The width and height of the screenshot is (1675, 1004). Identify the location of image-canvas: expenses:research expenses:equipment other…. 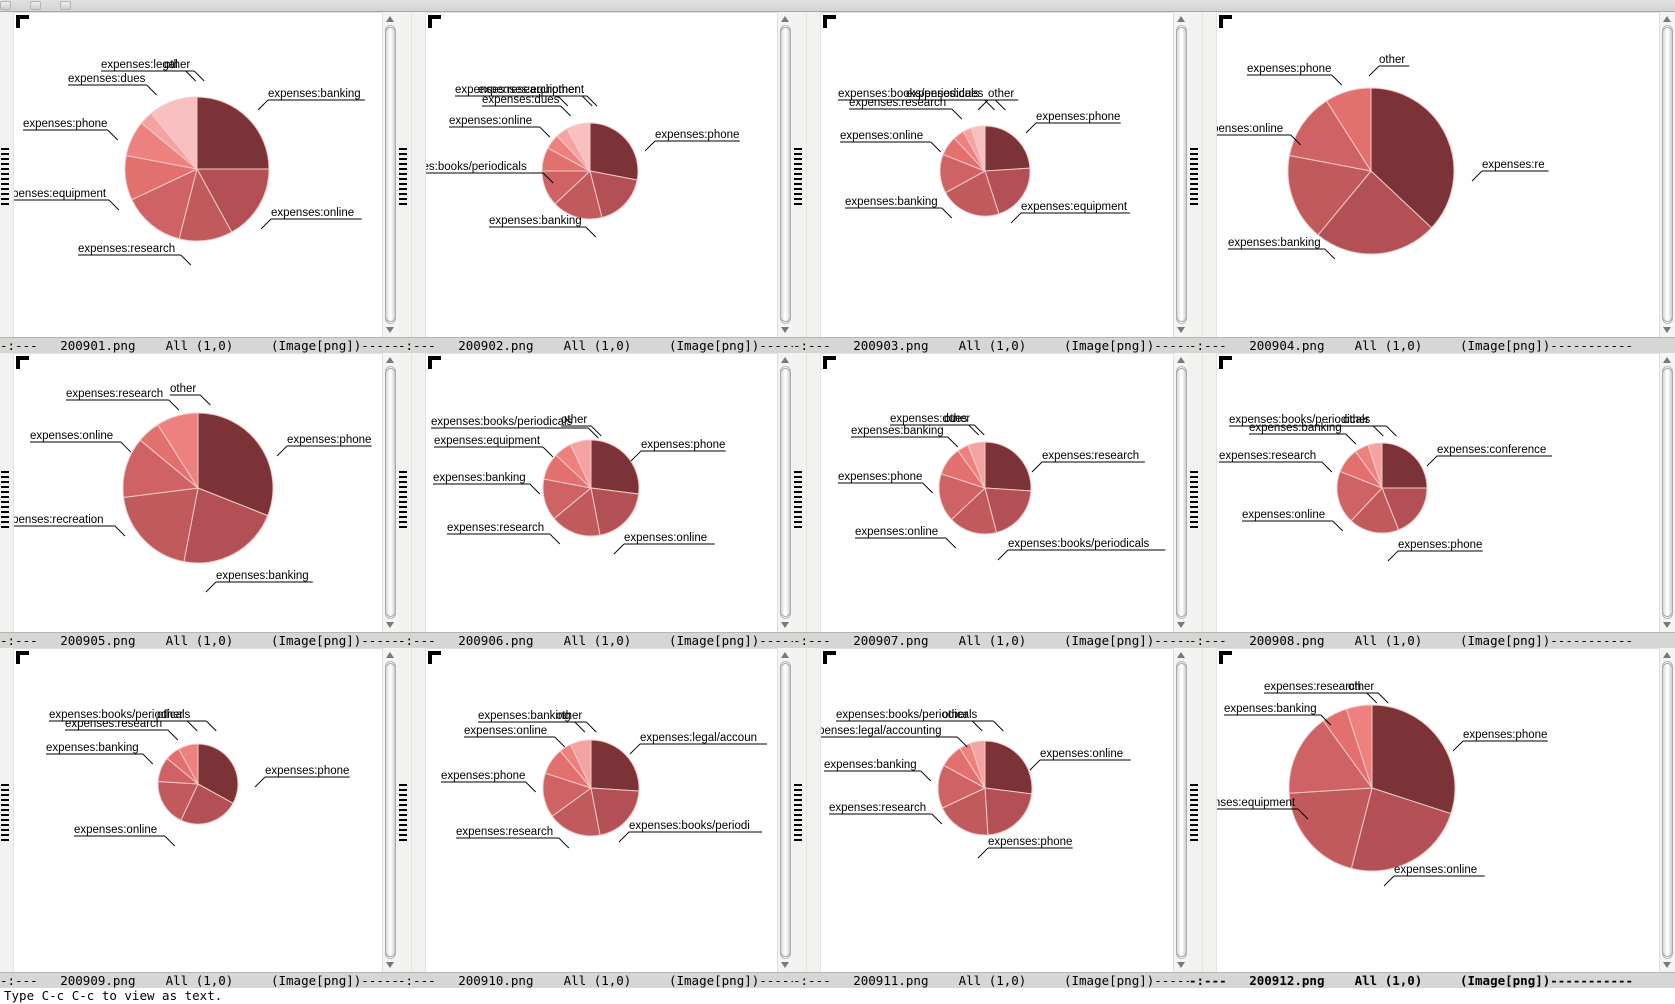
(601, 174).